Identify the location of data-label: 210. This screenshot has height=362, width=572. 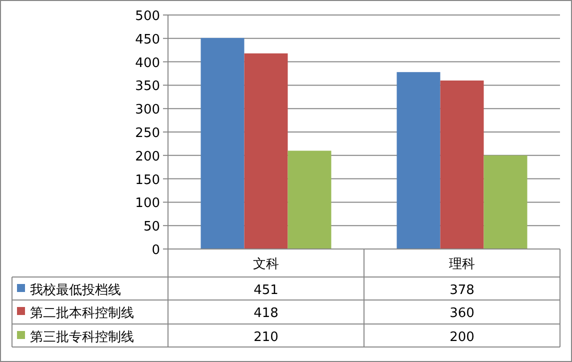
(266, 337).